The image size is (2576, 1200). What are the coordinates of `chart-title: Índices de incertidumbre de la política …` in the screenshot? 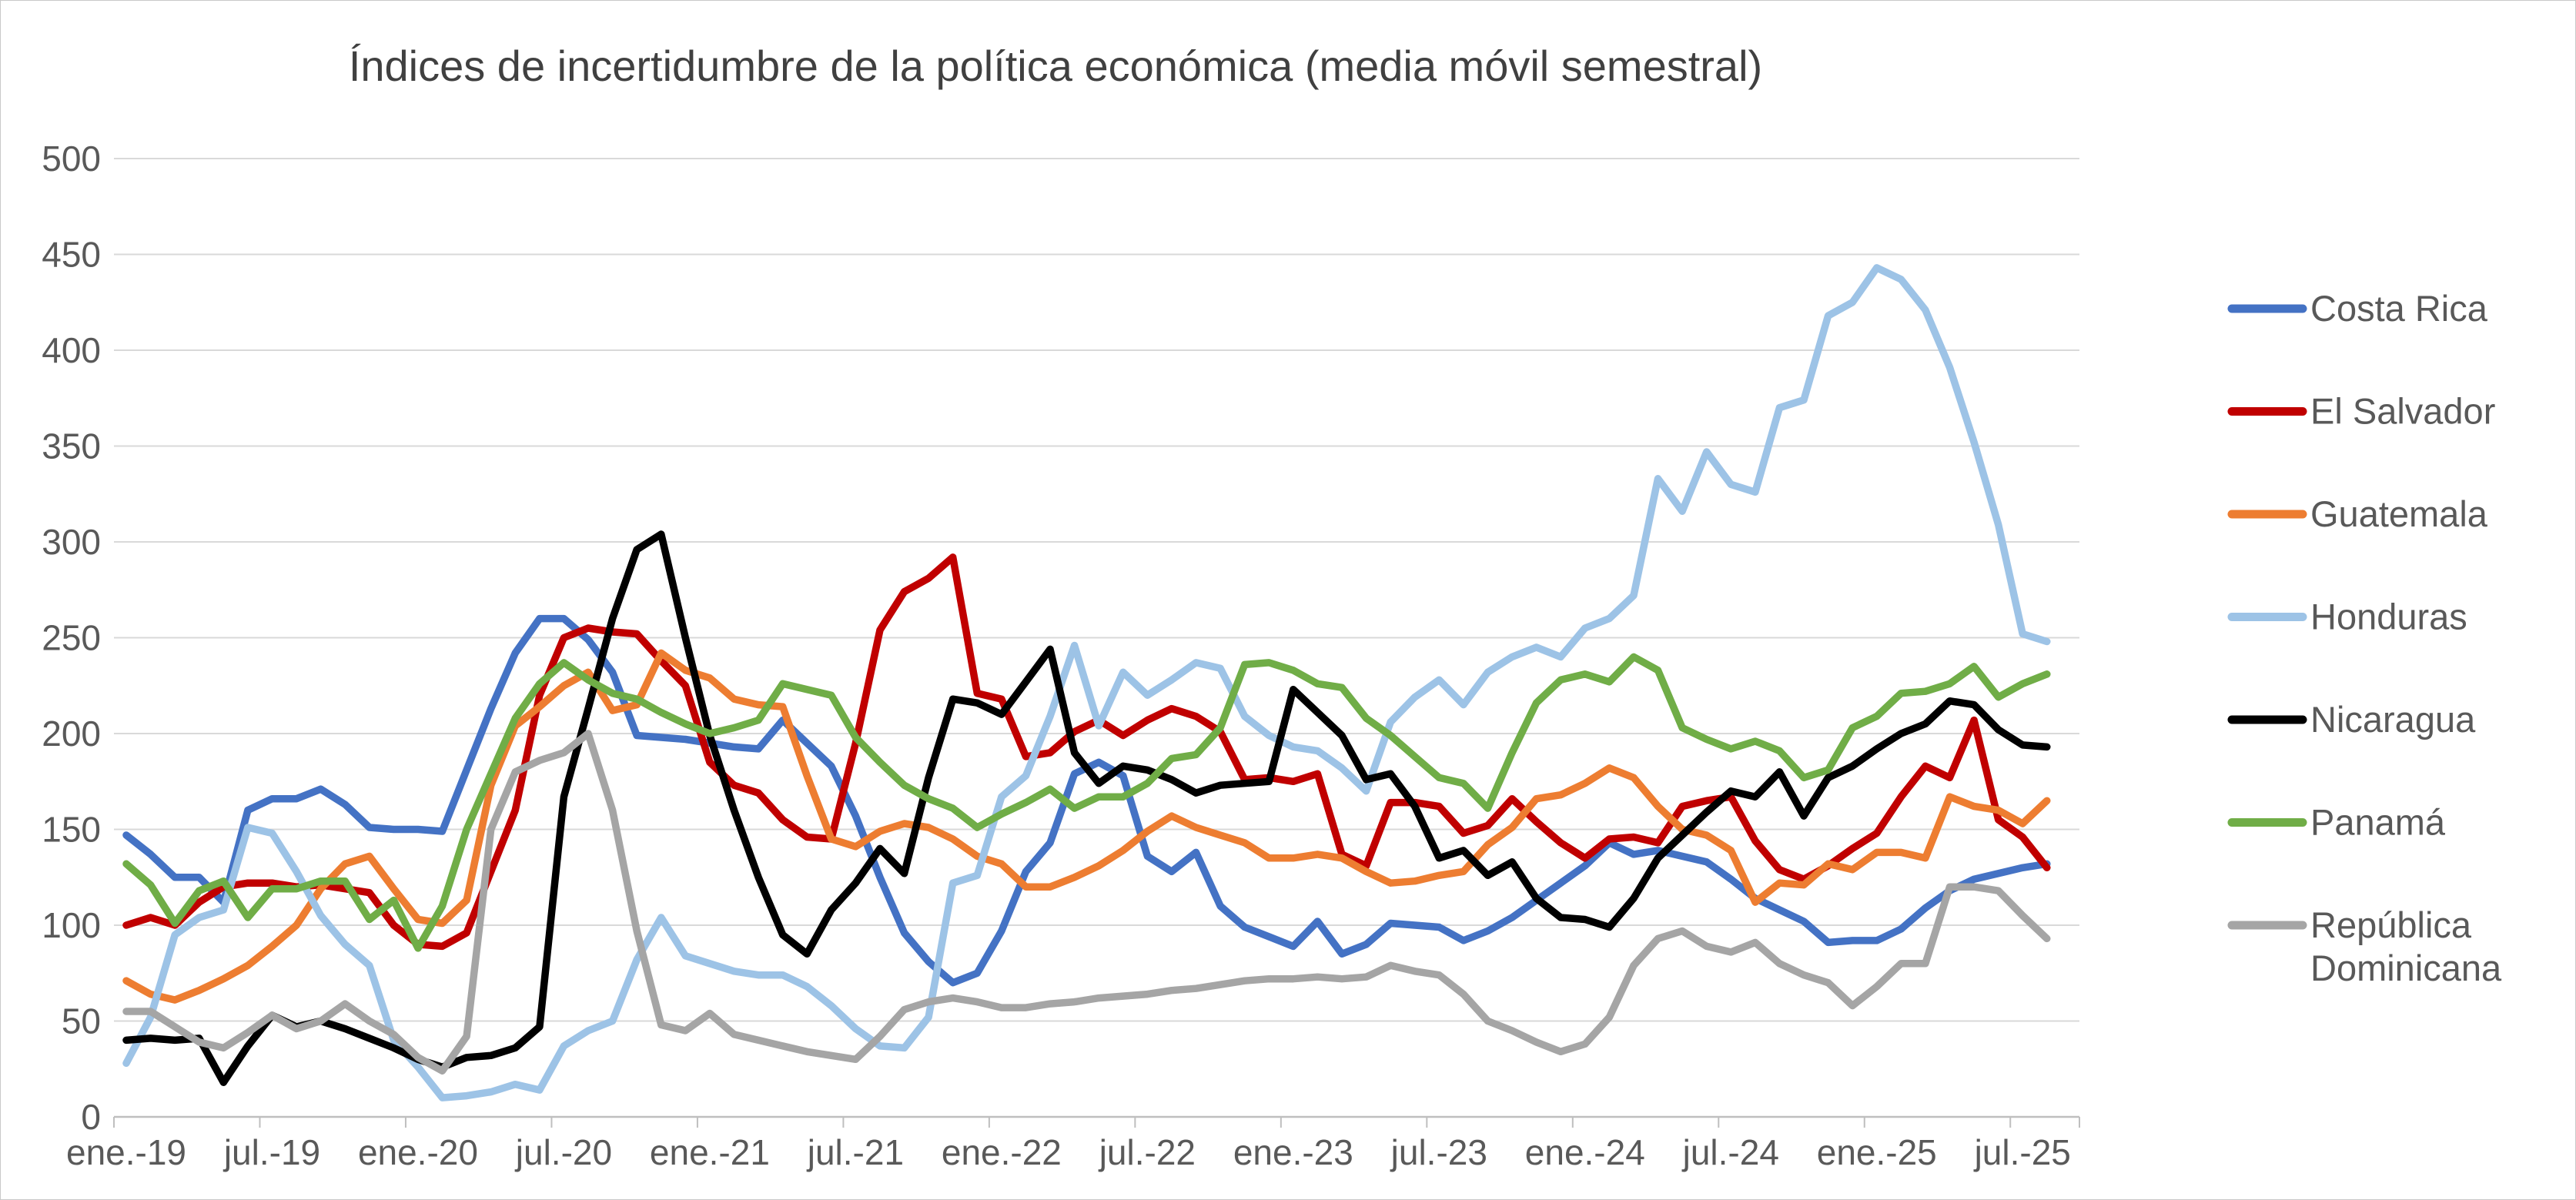 It's located at (1056, 66).